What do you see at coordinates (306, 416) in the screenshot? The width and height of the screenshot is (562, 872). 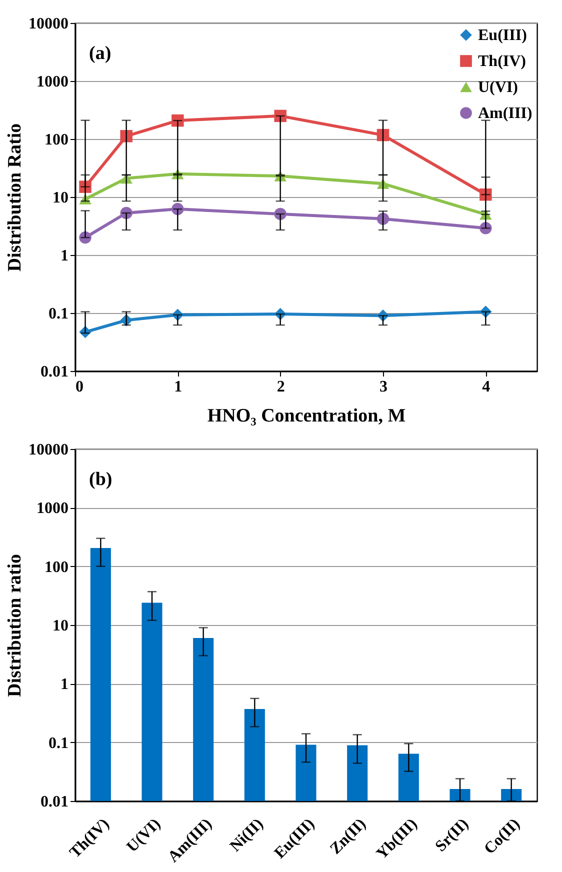 I see `x-axis-title: HNO₃ Concentration, M` at bounding box center [306, 416].